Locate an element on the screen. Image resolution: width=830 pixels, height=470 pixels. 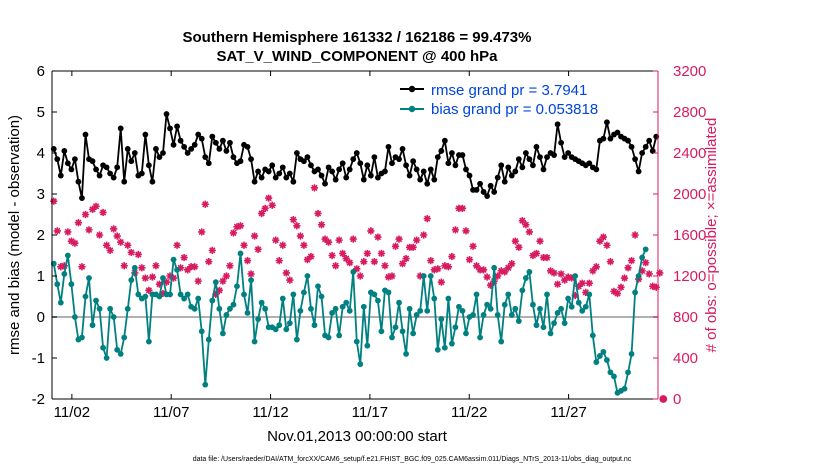
y-tick-label-right: 0 is located at coordinates (677, 399).